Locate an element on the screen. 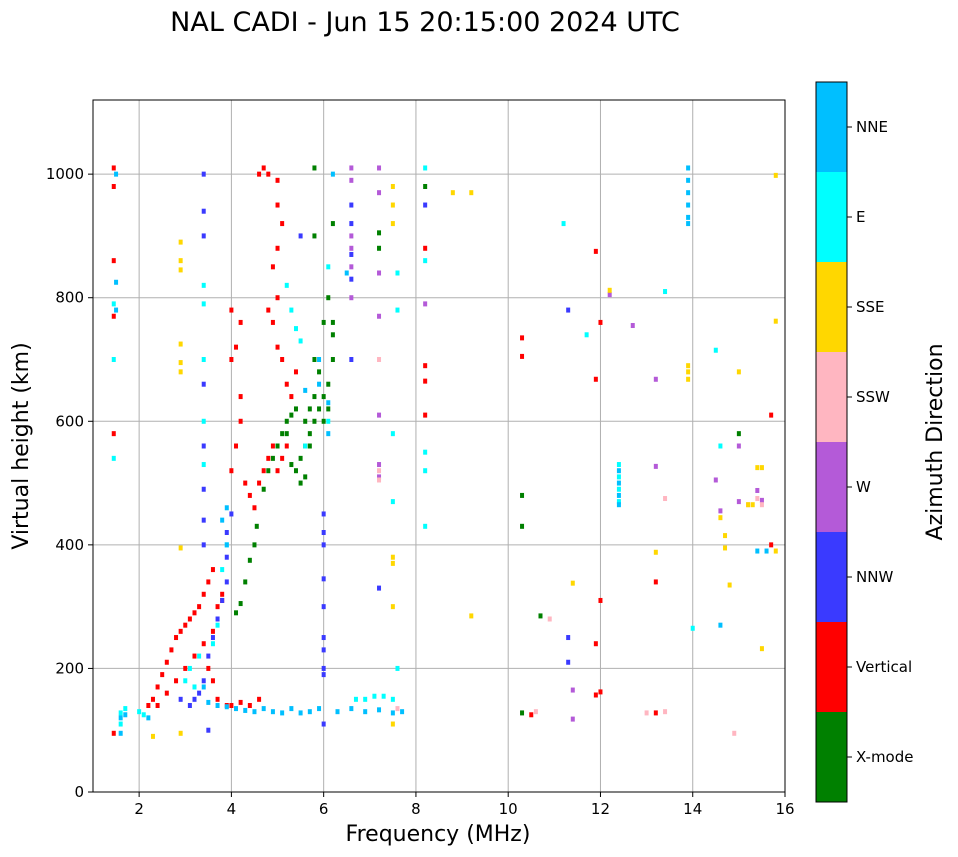 The width and height of the screenshot is (958, 857). y-tick-label: 200 is located at coordinates (69, 668).